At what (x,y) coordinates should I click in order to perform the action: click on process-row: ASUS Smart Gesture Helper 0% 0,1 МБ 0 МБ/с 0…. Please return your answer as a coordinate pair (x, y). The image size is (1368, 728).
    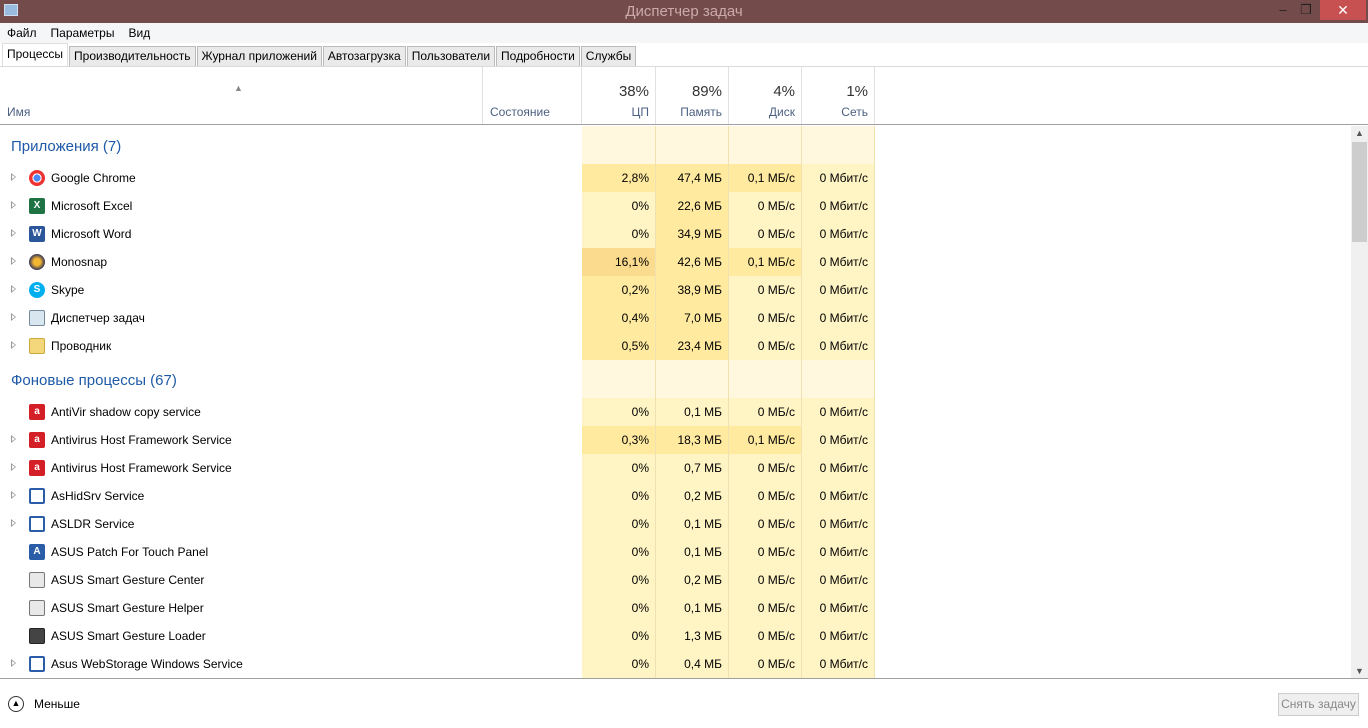
    Looking at the image, I should click on (675, 608).